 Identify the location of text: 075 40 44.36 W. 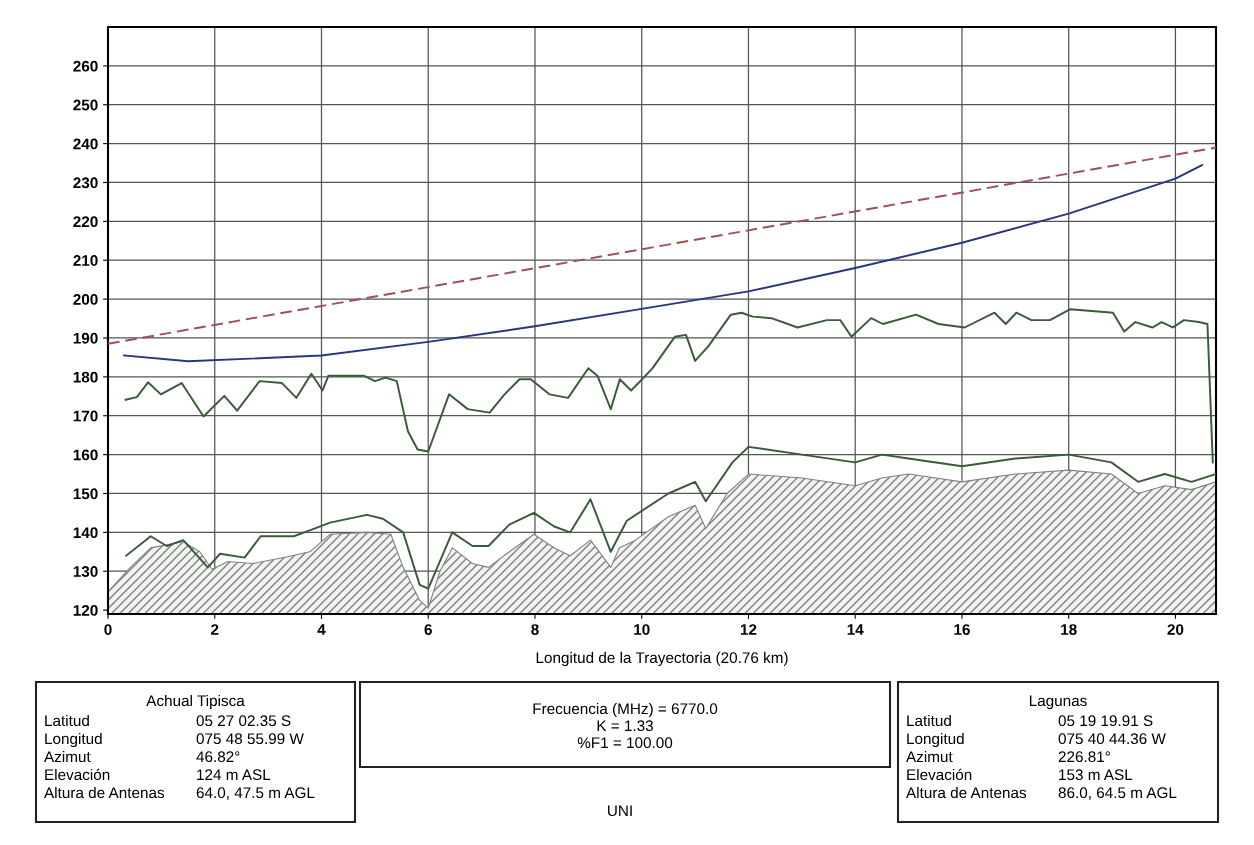
(1112, 739).